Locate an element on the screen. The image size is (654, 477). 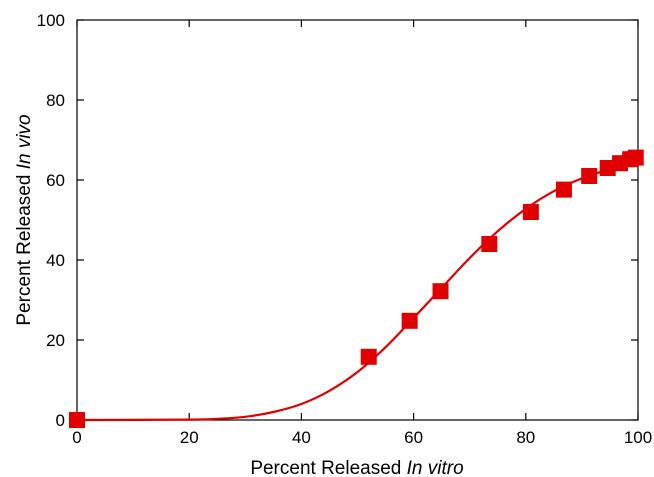
y-axis-label: Percent Released In vivo is located at coordinates (24, 219).